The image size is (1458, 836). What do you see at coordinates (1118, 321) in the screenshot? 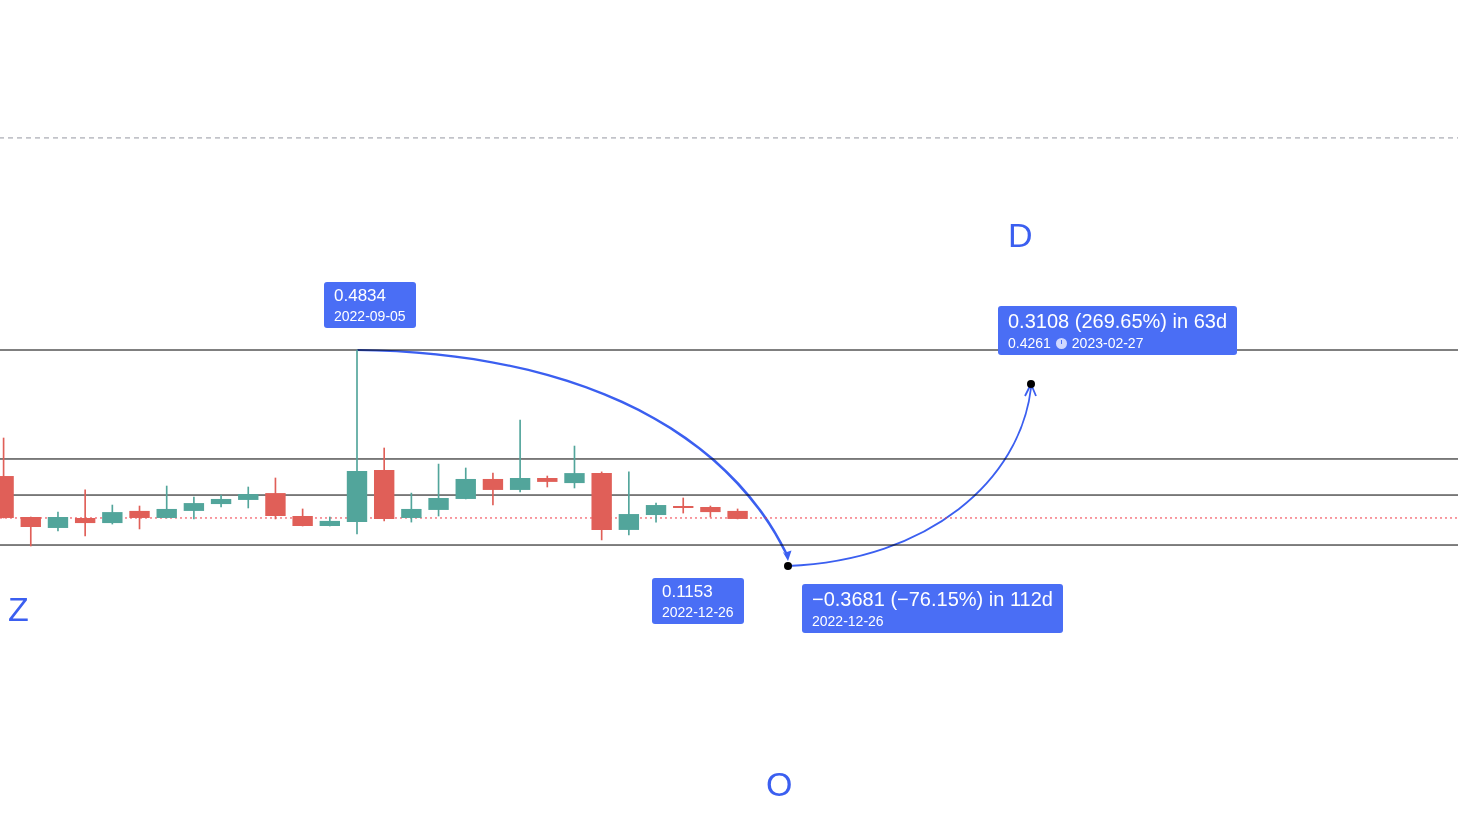
I see `text: 0.3108 (269.65%) in 63d` at bounding box center [1118, 321].